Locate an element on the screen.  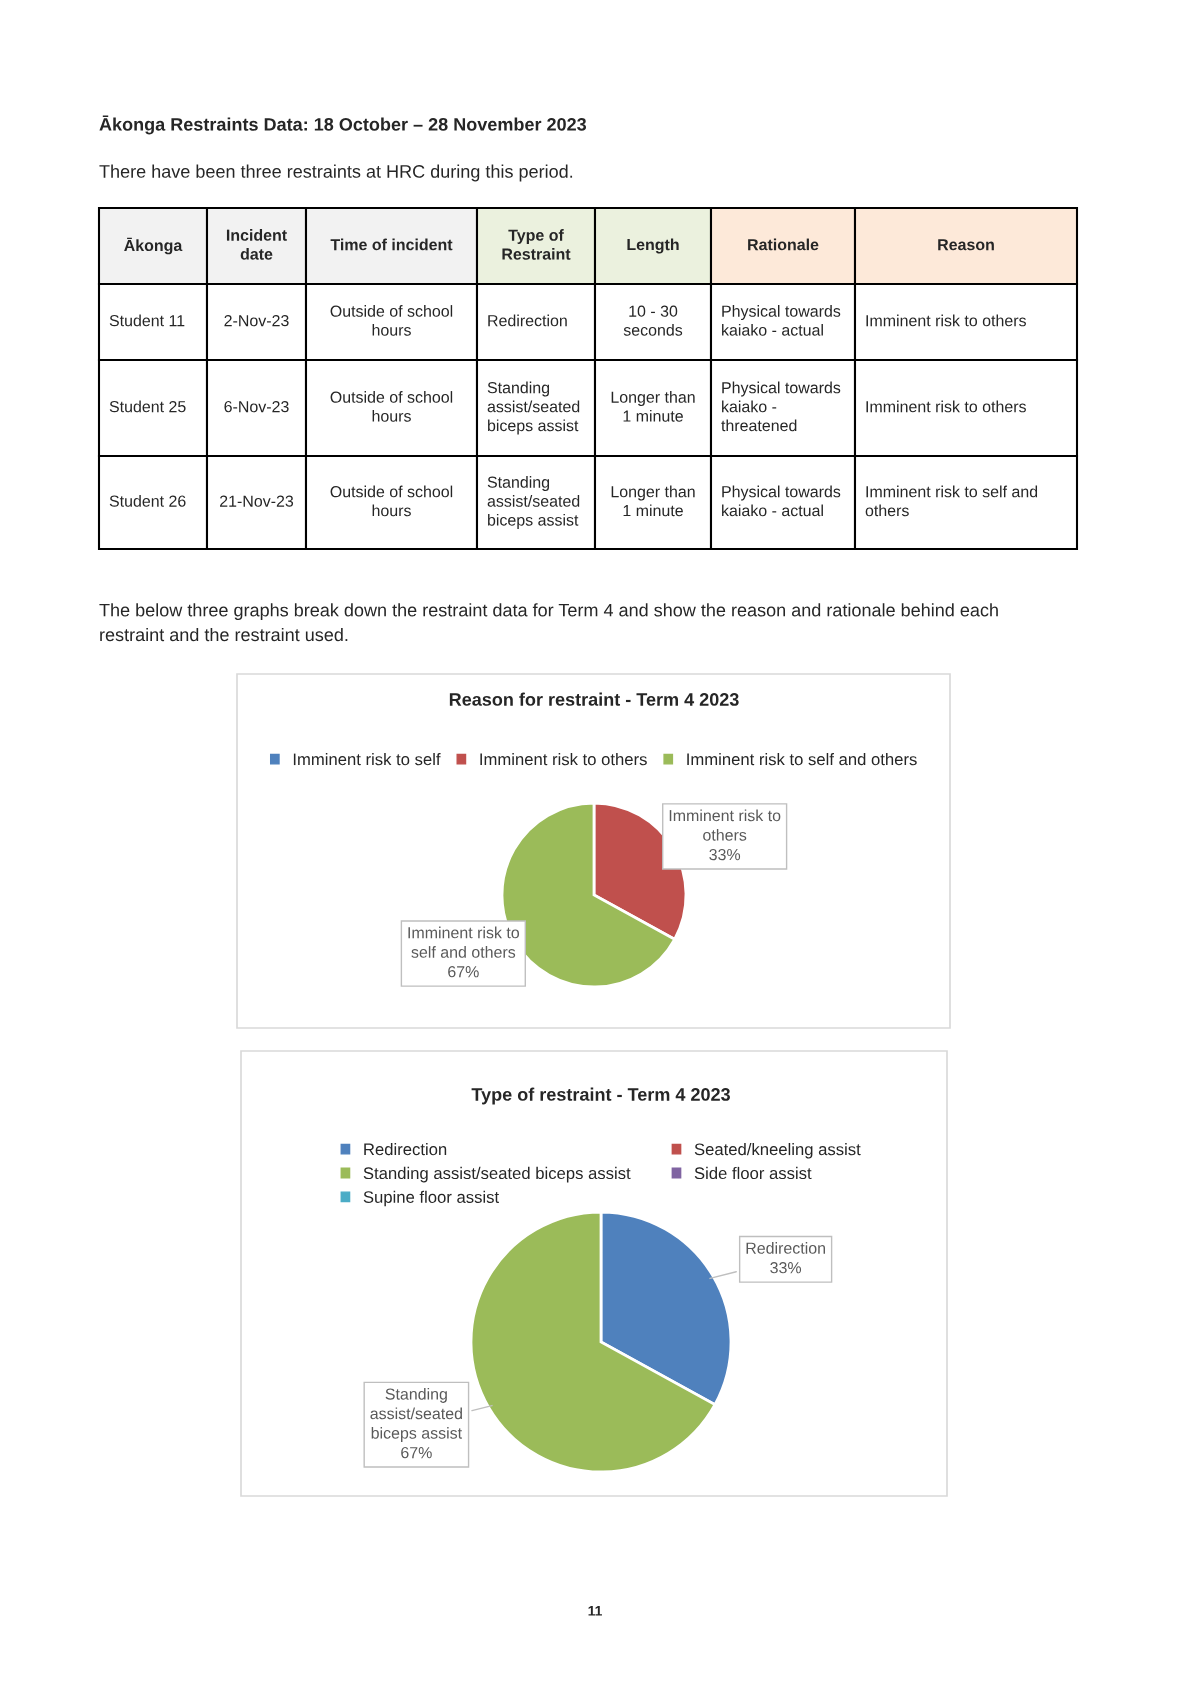
text: 2-Nov-23 is located at coordinates (256, 320).